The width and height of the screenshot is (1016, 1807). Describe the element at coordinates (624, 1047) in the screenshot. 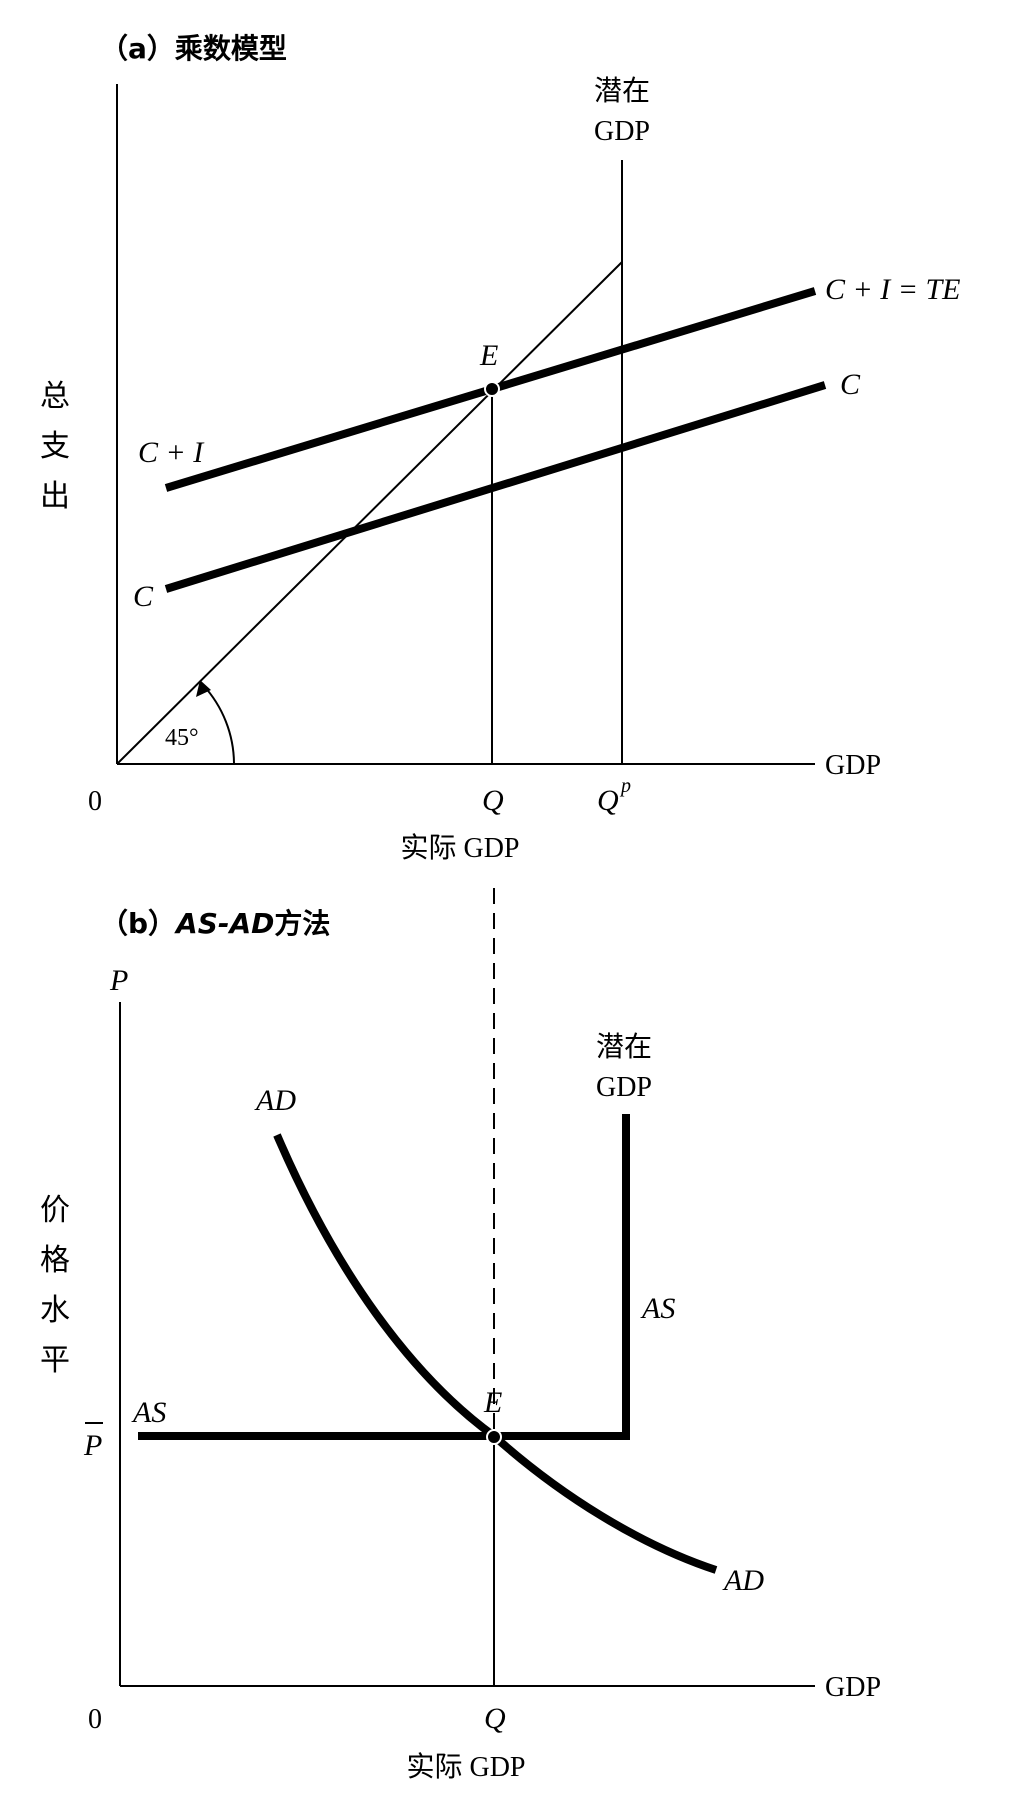

I see `panel-b-potential-label-1: 潜在` at that location.